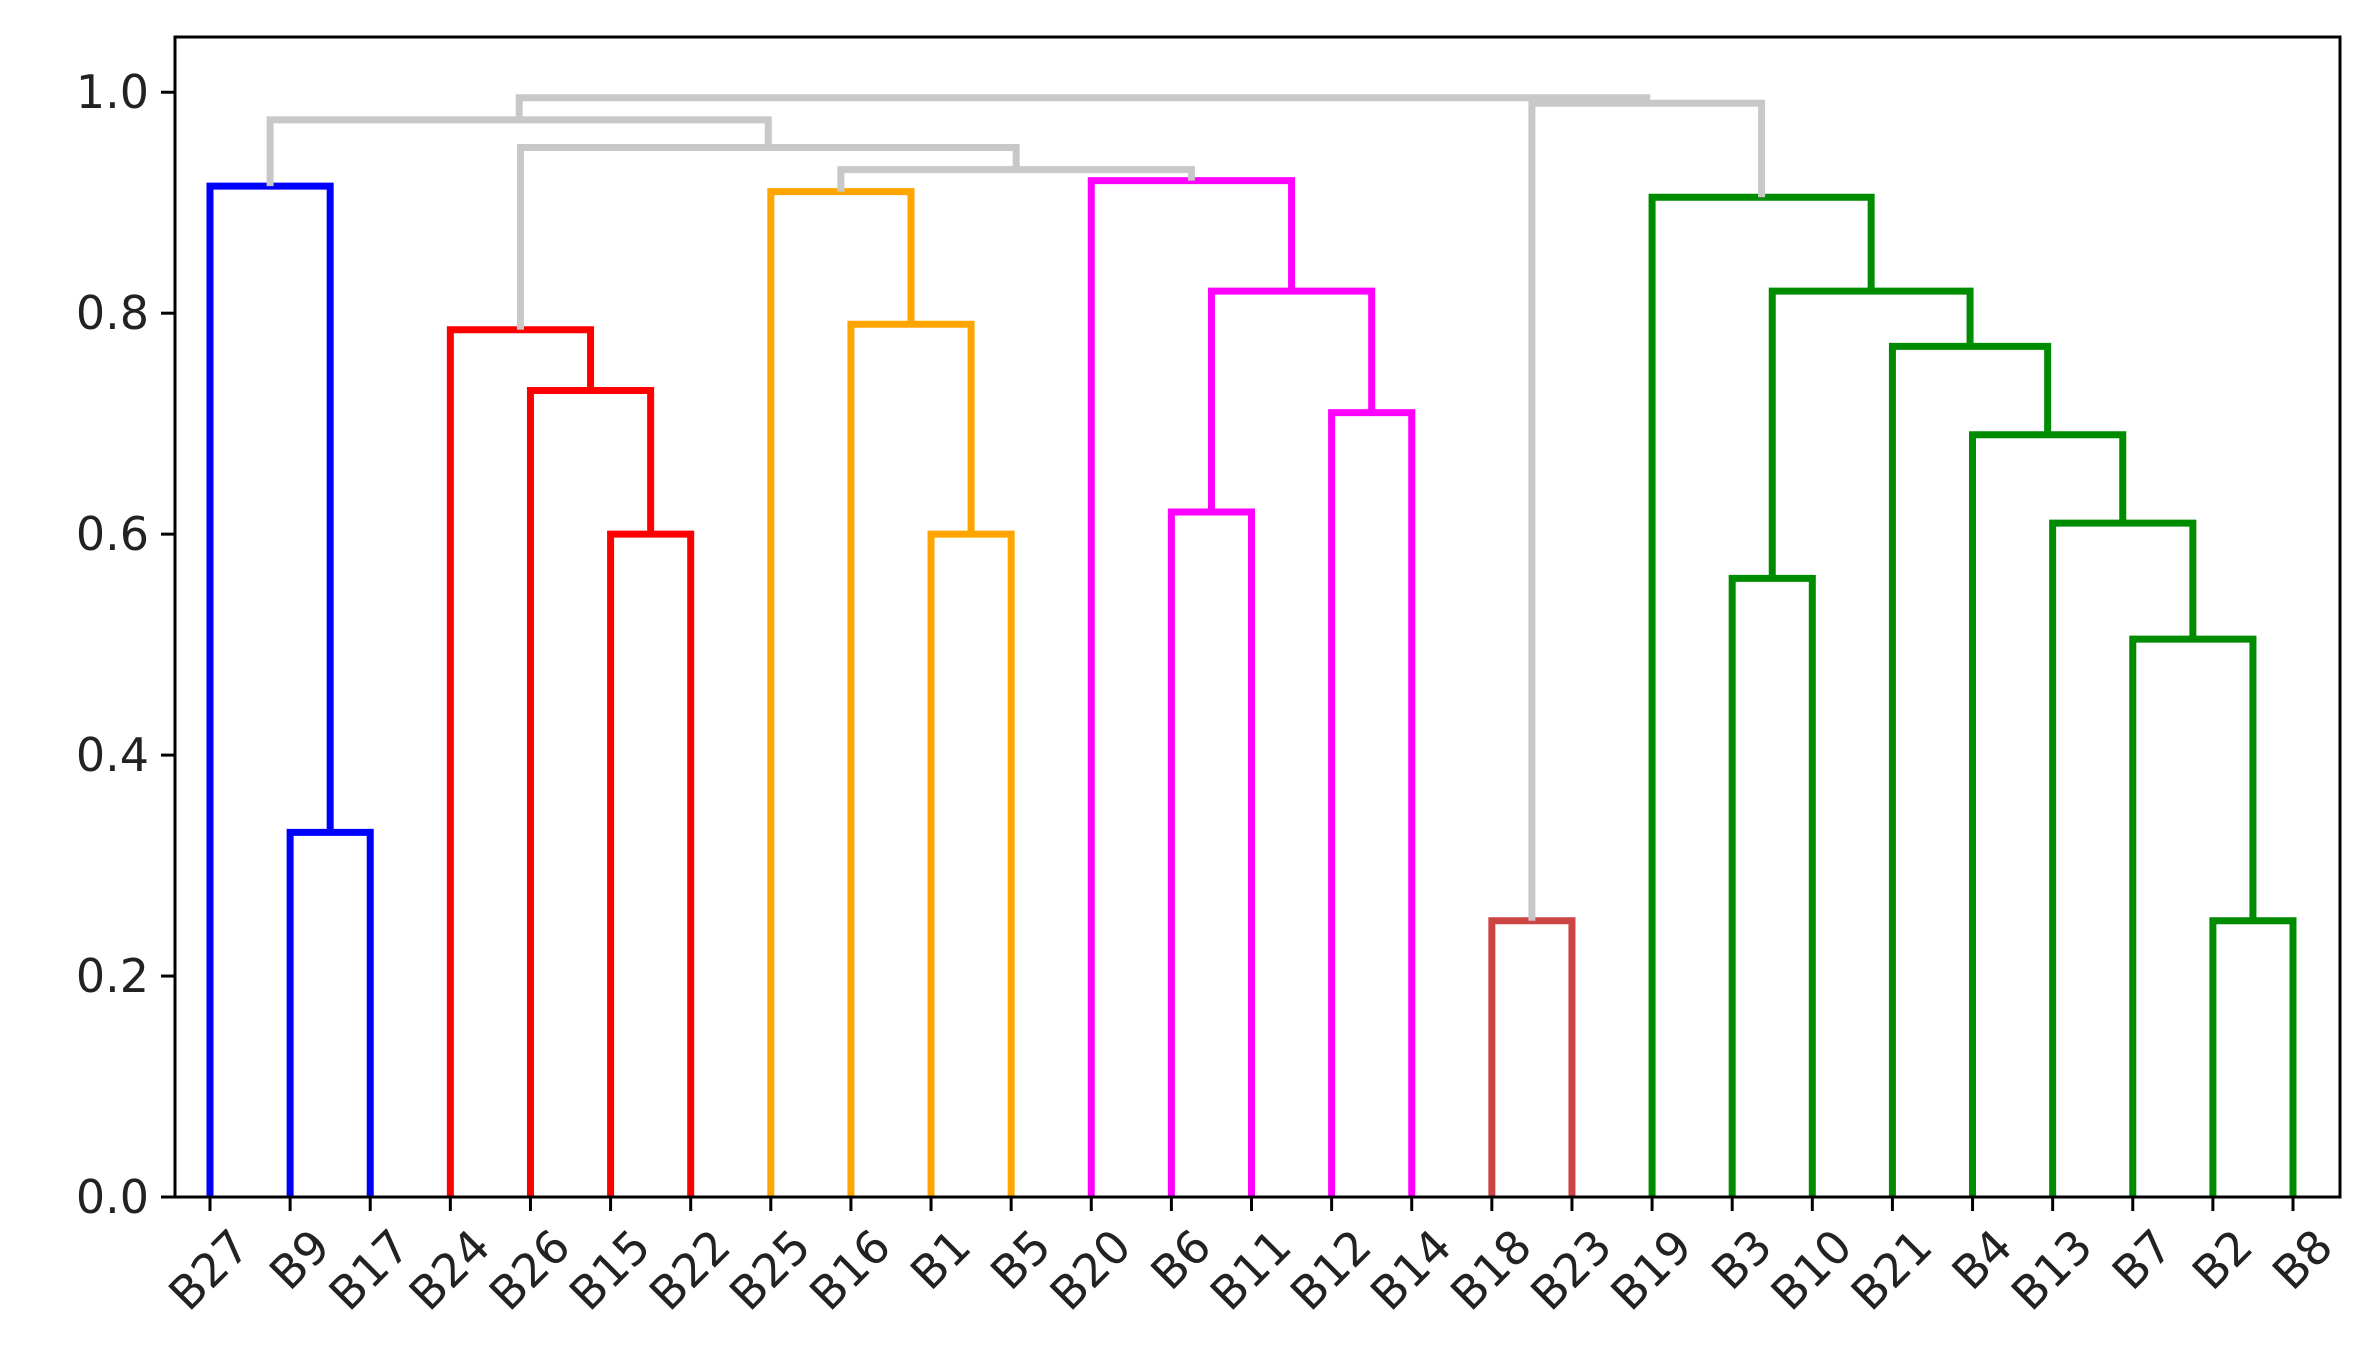  Describe the element at coordinates (112, 534) in the screenshot. I see `y-tick-label: 0.6` at that location.